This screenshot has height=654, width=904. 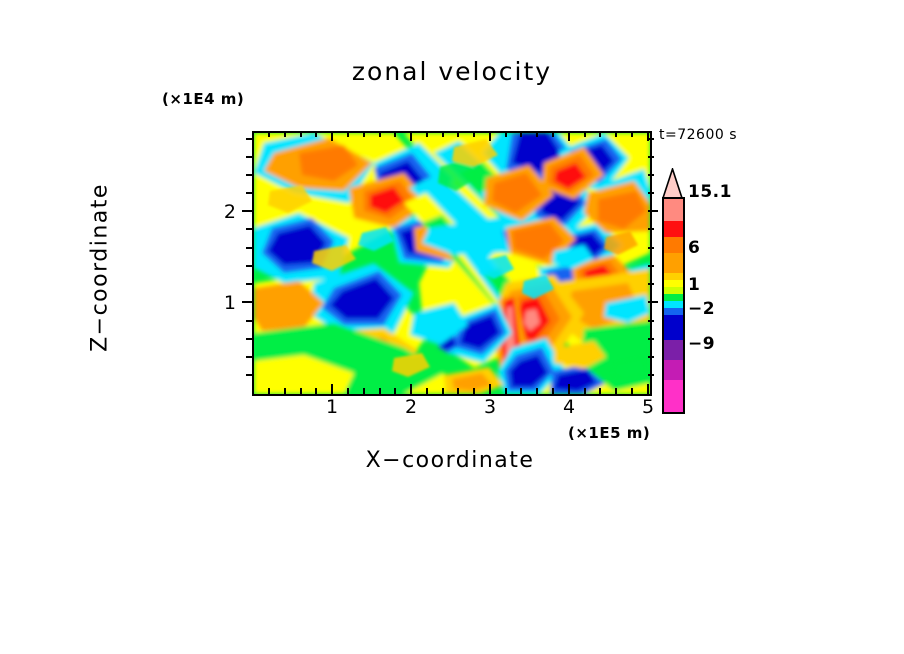 What do you see at coordinates (702, 309) in the screenshot?
I see `colorbar-label-neg2: −2` at bounding box center [702, 309].